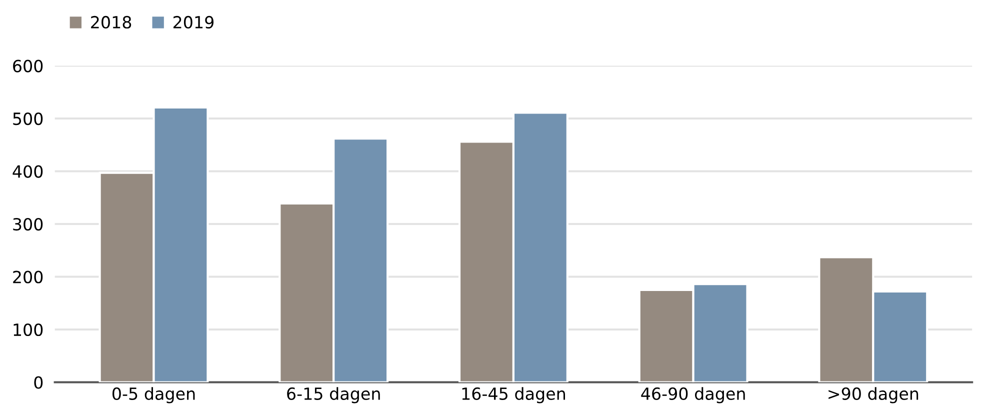 Image resolution: width=997 pixels, height=411 pixels. Describe the element at coordinates (513, 395) in the screenshot. I see `x-tick-label: 16-45 dagen` at that location.